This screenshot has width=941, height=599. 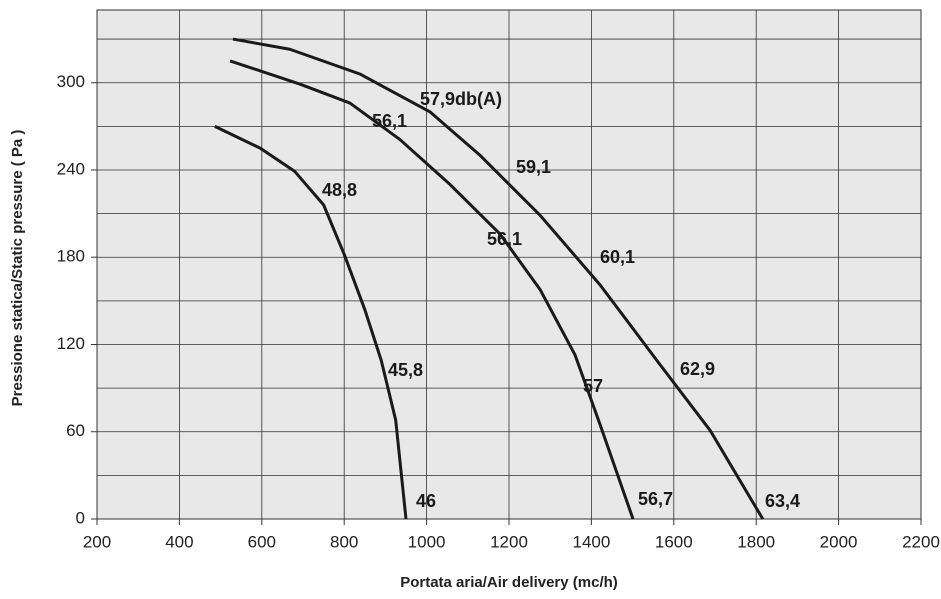 I want to click on curve-annotation: 46, so click(x=426, y=501).